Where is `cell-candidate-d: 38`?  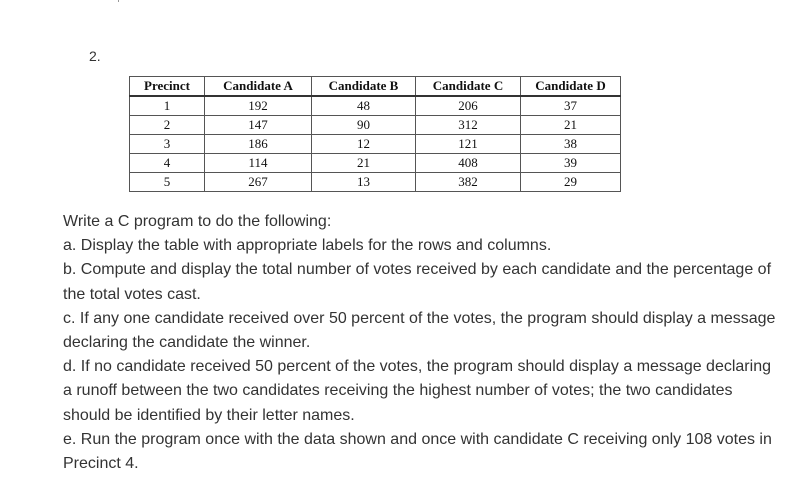
cell-candidate-d: 38 is located at coordinates (570, 144).